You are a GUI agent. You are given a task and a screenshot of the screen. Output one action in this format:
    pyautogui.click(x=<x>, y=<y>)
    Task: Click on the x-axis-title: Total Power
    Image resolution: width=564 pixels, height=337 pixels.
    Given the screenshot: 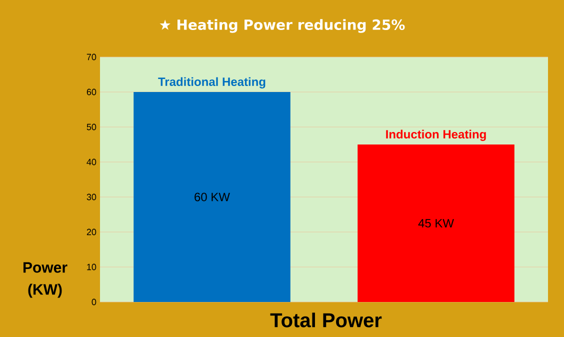 What is the action you would take?
    pyautogui.click(x=326, y=320)
    